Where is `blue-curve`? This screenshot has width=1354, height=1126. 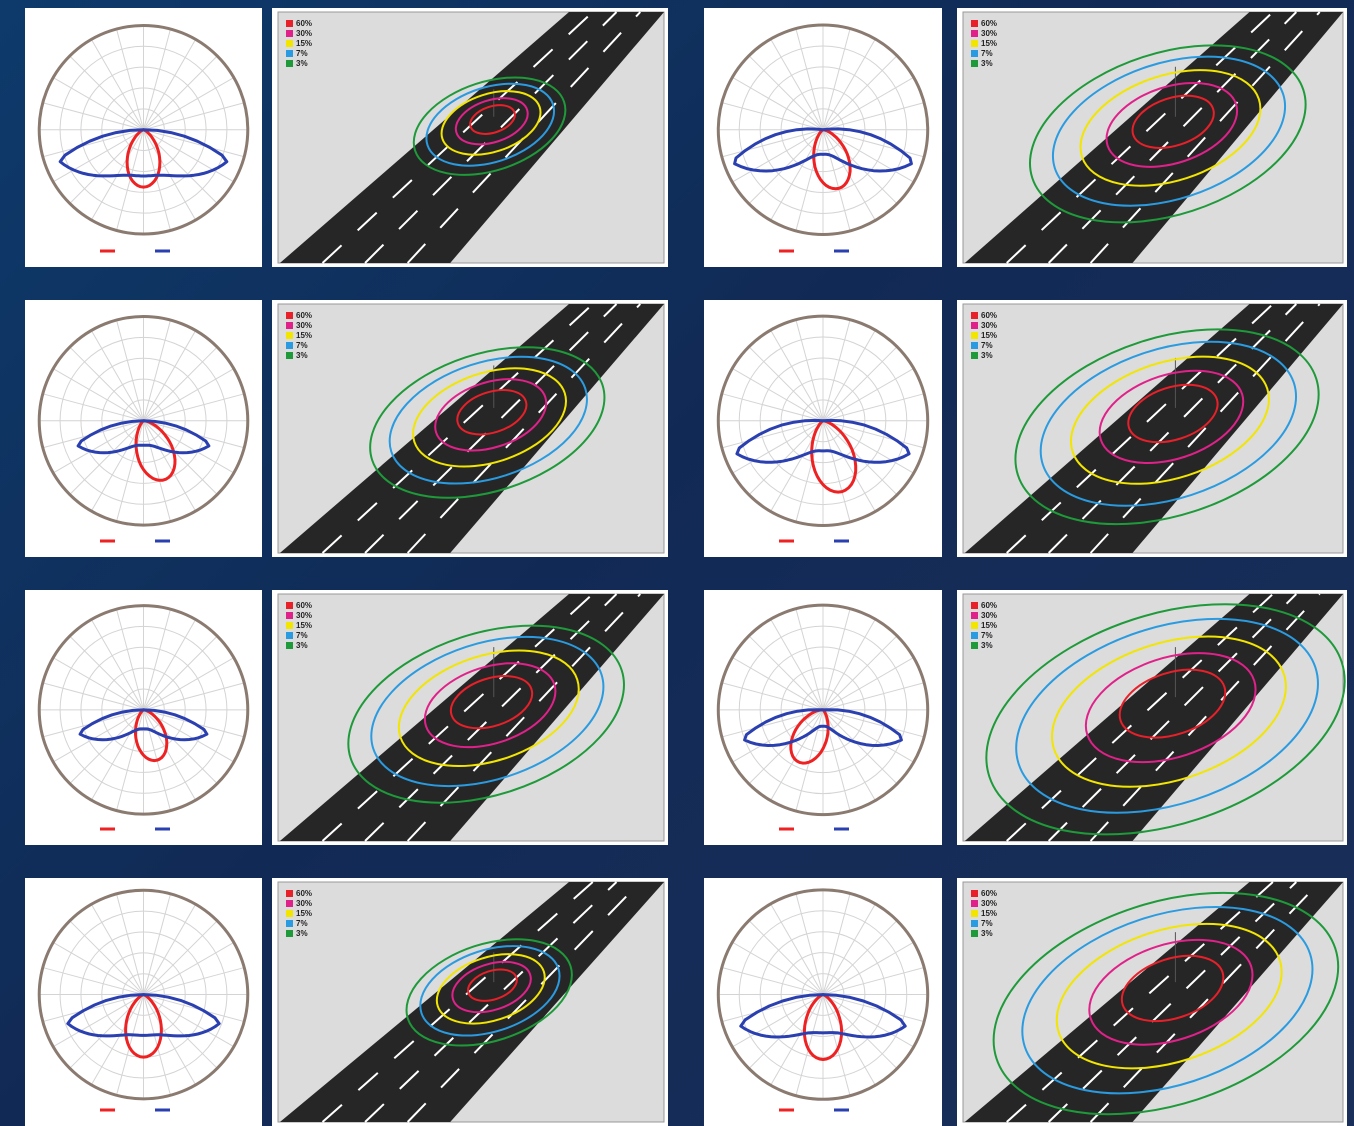 blue-curve is located at coordinates (143, 437).